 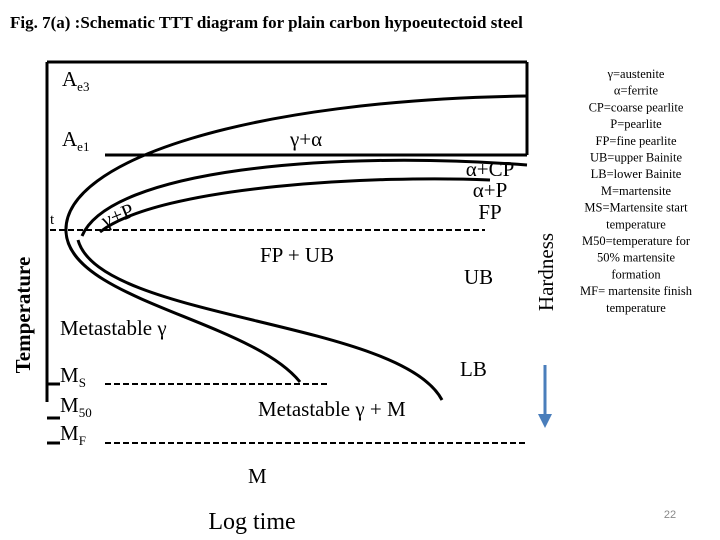 I want to click on legend-line: CP=coarse pearlite, so click(x=636, y=107).